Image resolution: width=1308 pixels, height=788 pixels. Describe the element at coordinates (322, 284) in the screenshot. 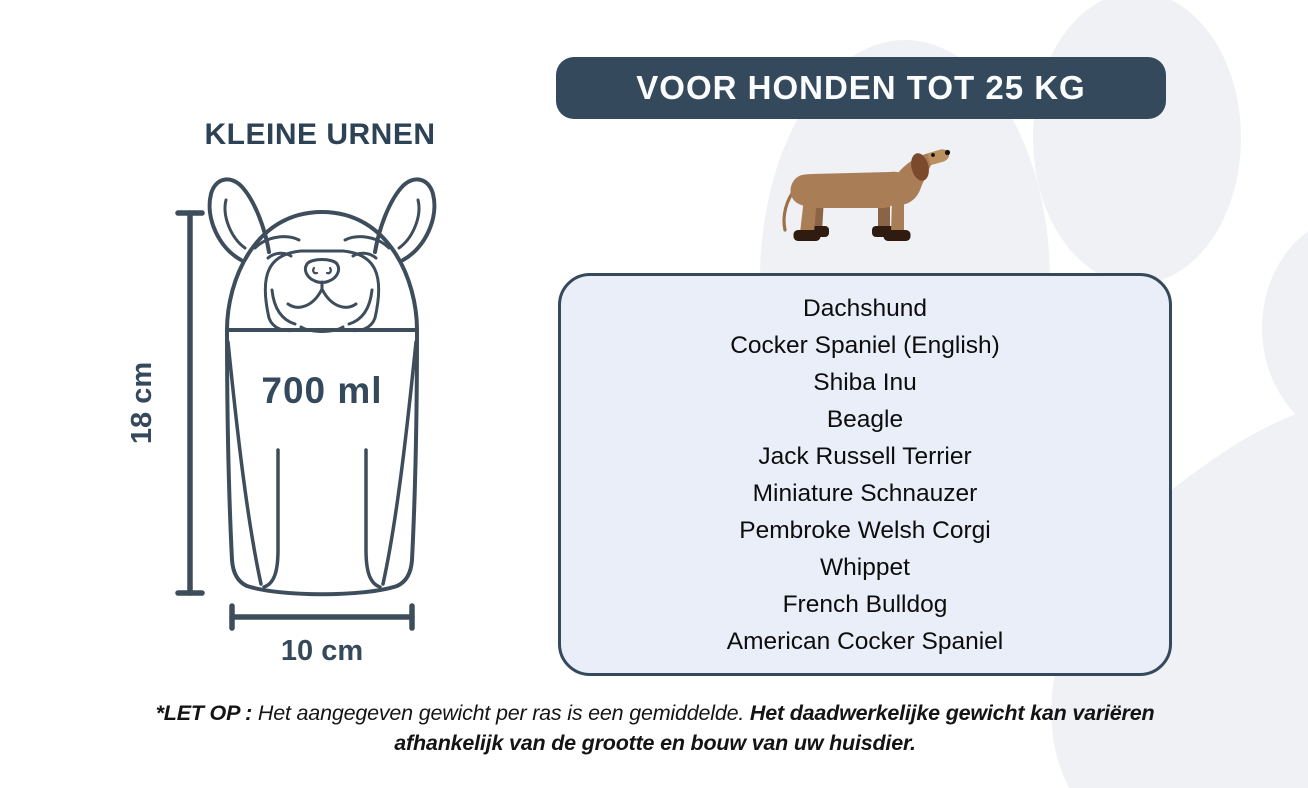

I see `french-bulldog-face` at that location.